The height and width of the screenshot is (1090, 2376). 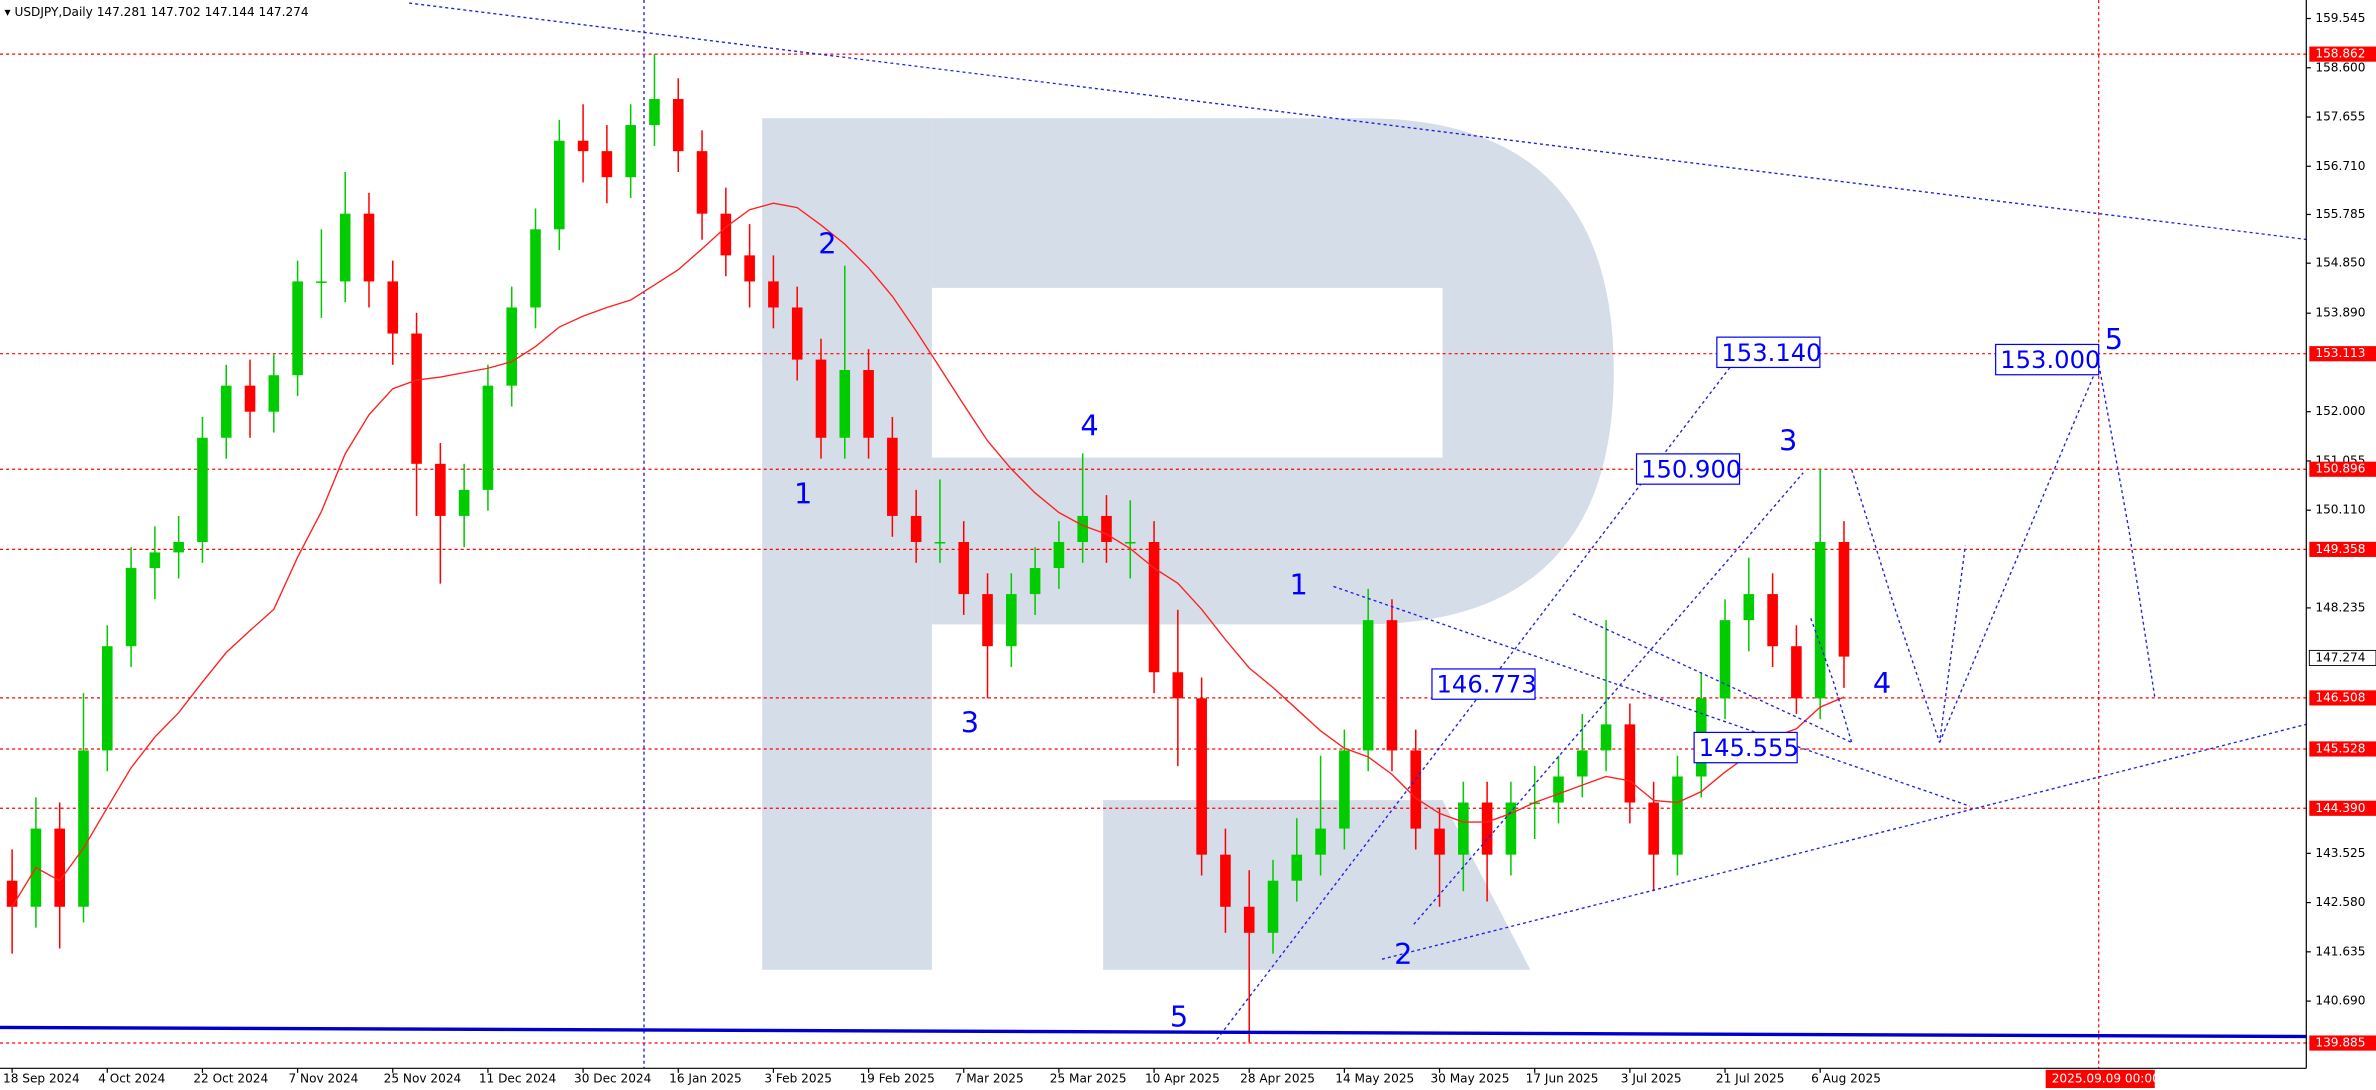 I want to click on target-label: 153.000, so click(x=2050, y=359).